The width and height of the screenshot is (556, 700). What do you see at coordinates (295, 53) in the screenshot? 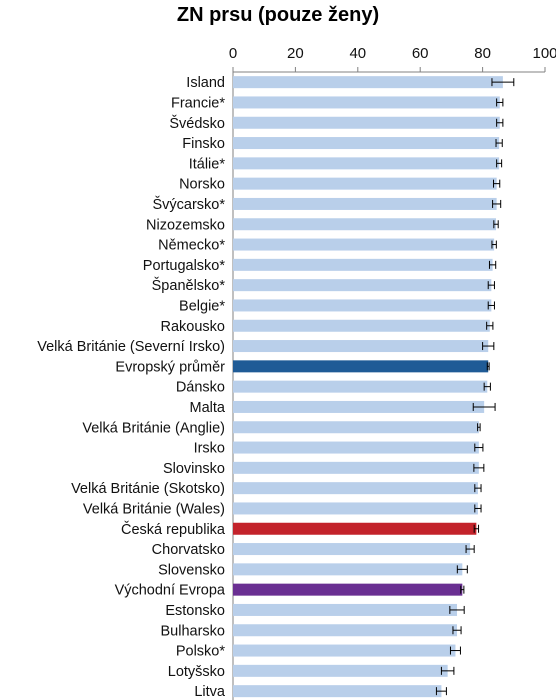
I see `x-tick-label: 20` at bounding box center [295, 53].